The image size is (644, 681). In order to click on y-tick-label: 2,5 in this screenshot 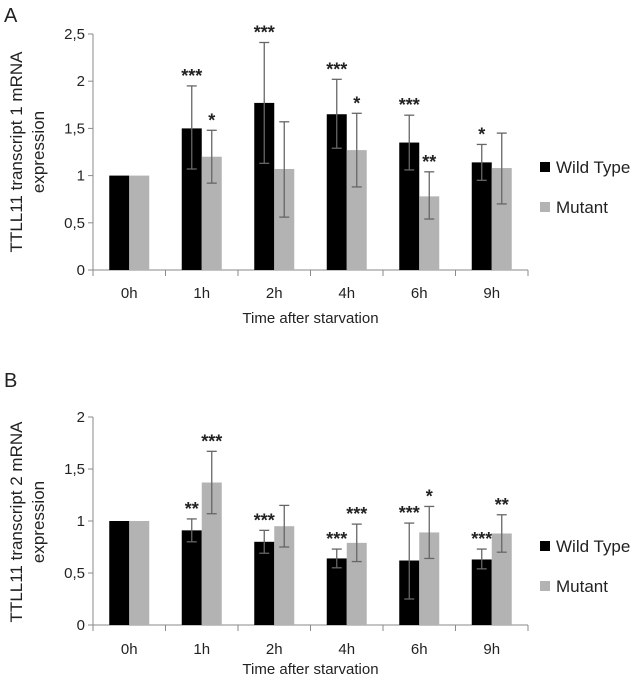, I will do `click(74, 34)`.